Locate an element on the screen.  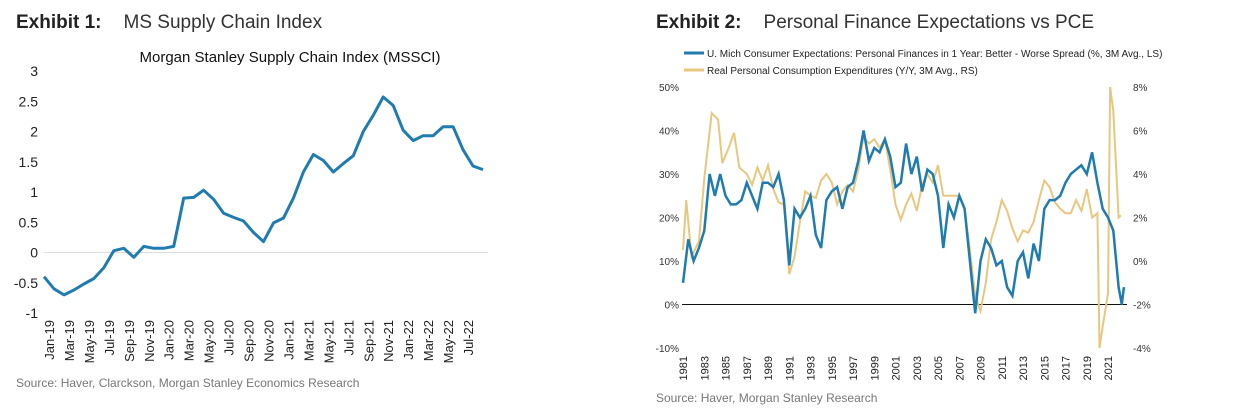
y-right-tick-label: 2% is located at coordinates (1140, 219).